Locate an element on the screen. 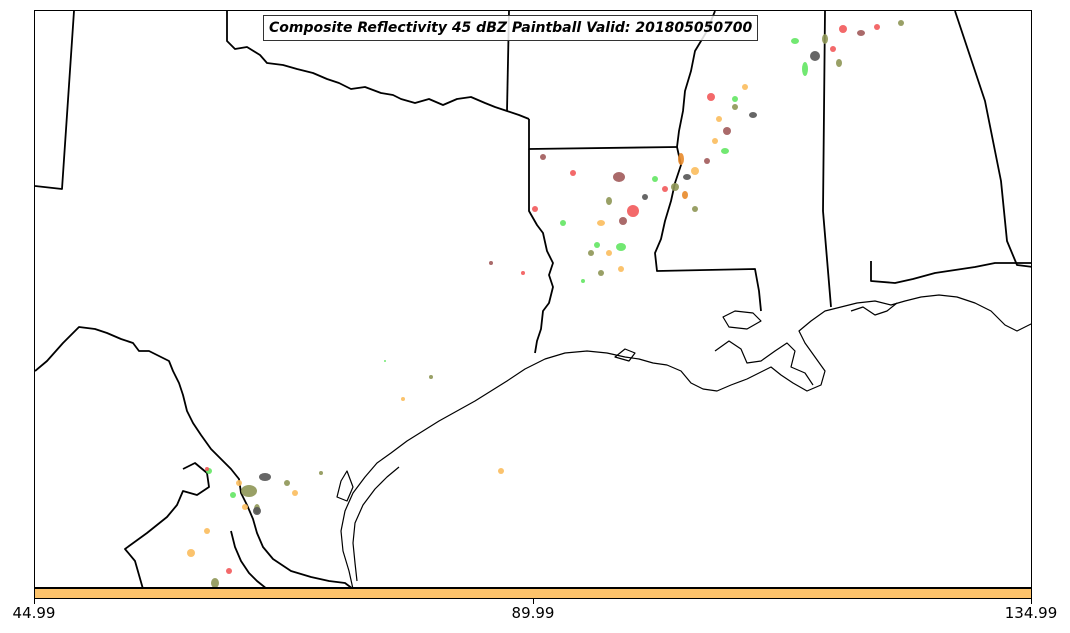 This screenshot has height=633, width=1070. coast-inlet is located at coordinates (625, 355).